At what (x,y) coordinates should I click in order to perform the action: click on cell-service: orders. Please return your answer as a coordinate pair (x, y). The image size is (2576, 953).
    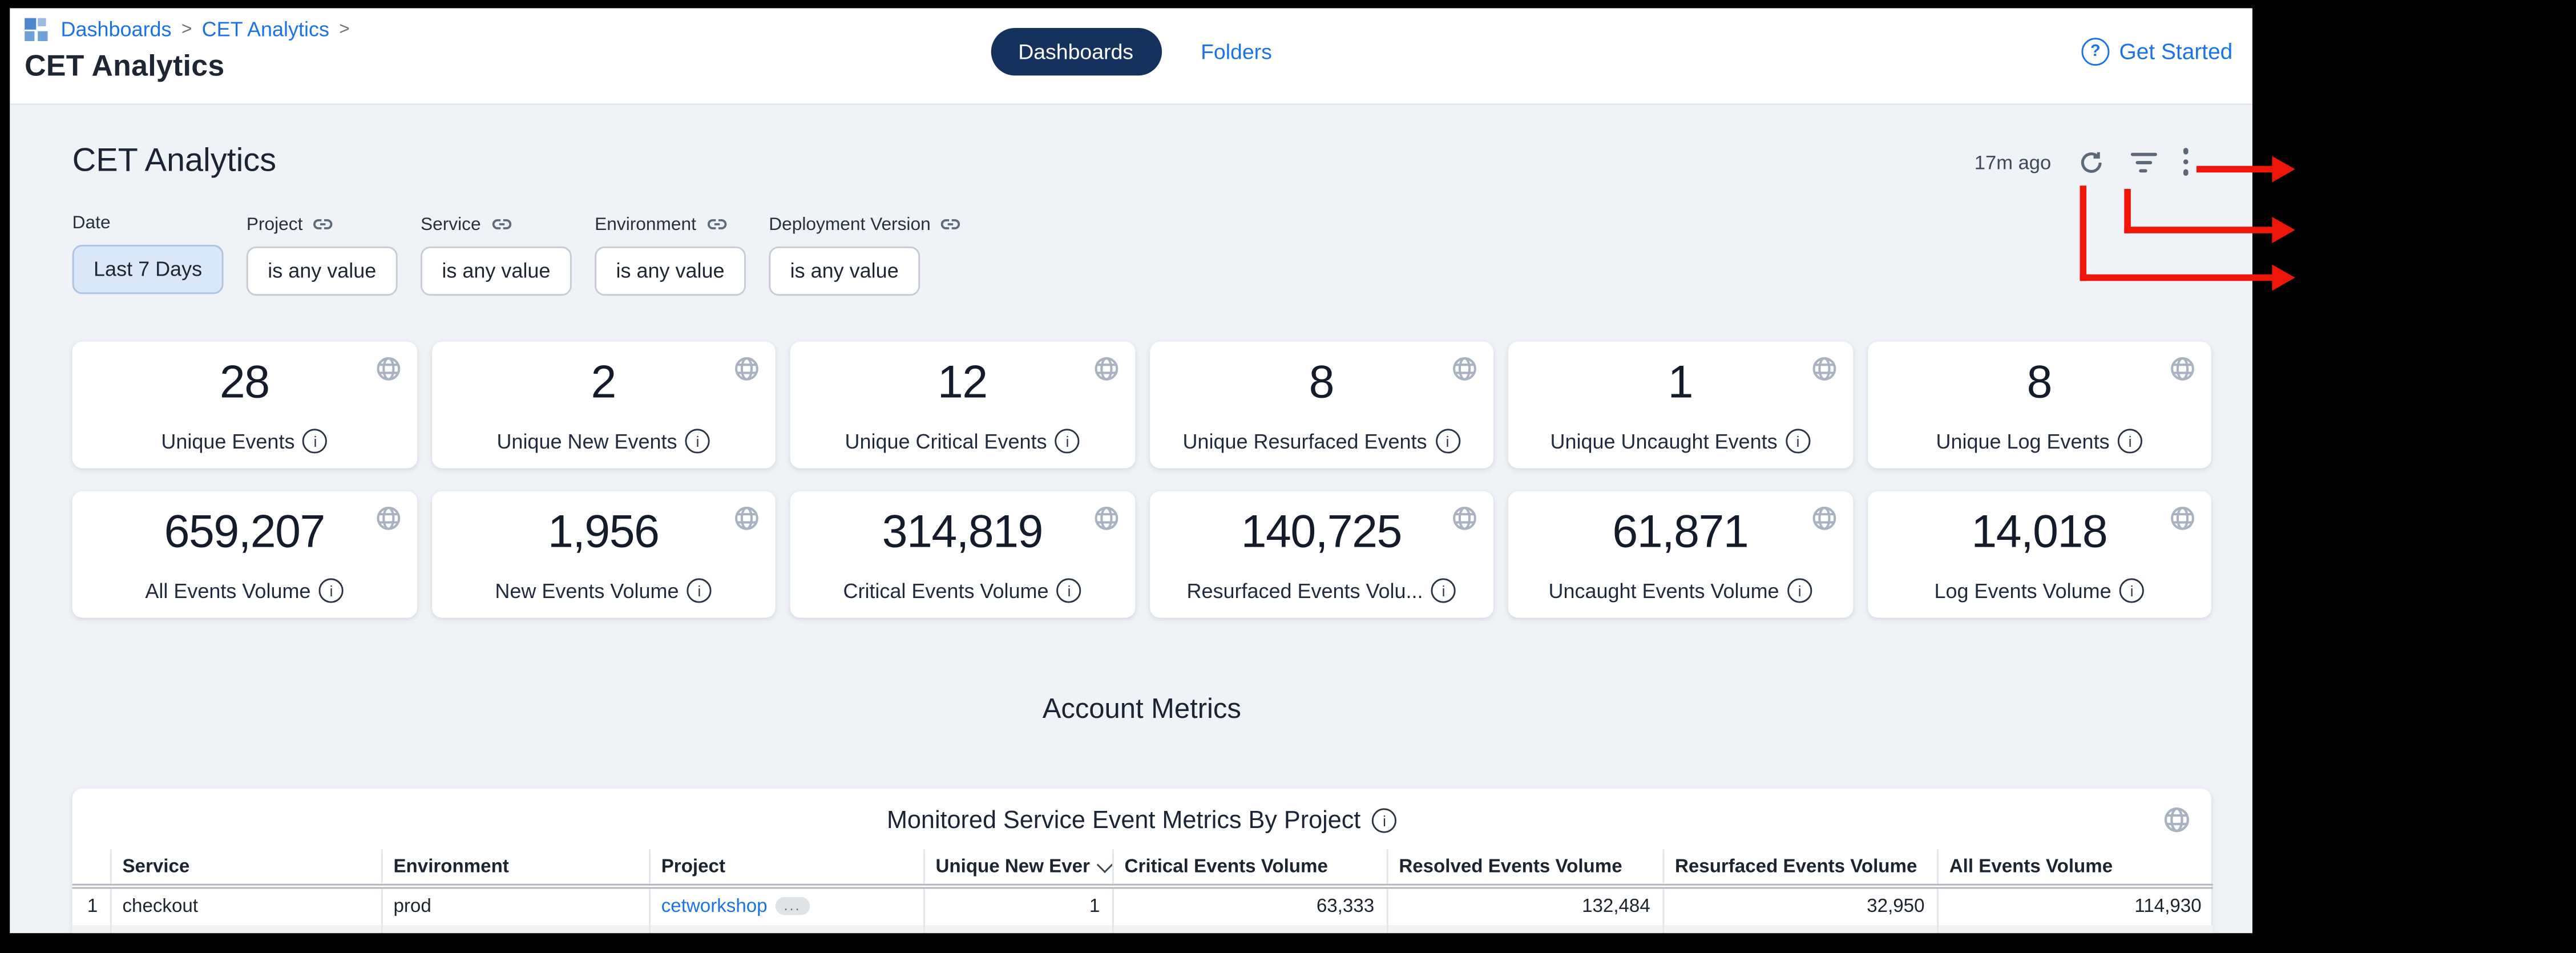
    Looking at the image, I should click on (245, 929).